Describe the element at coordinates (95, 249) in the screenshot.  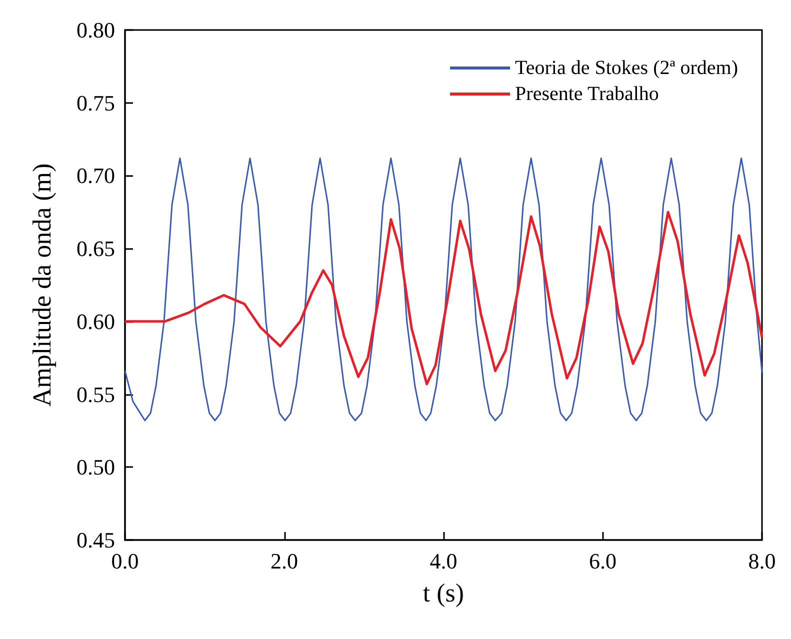
I see `y-tick-label: 0.65` at that location.